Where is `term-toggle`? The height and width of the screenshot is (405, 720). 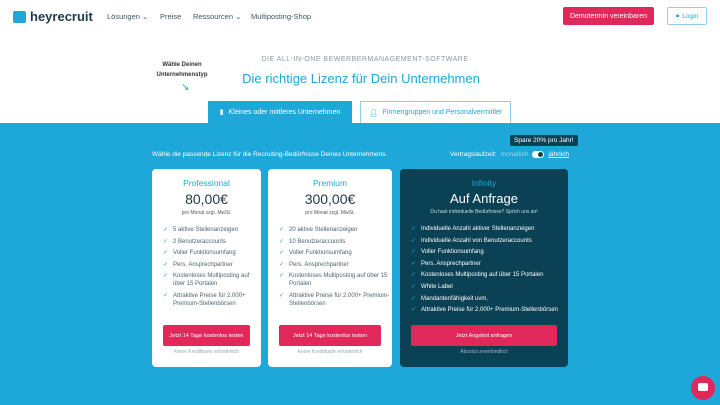
term-toggle is located at coordinates (538, 154).